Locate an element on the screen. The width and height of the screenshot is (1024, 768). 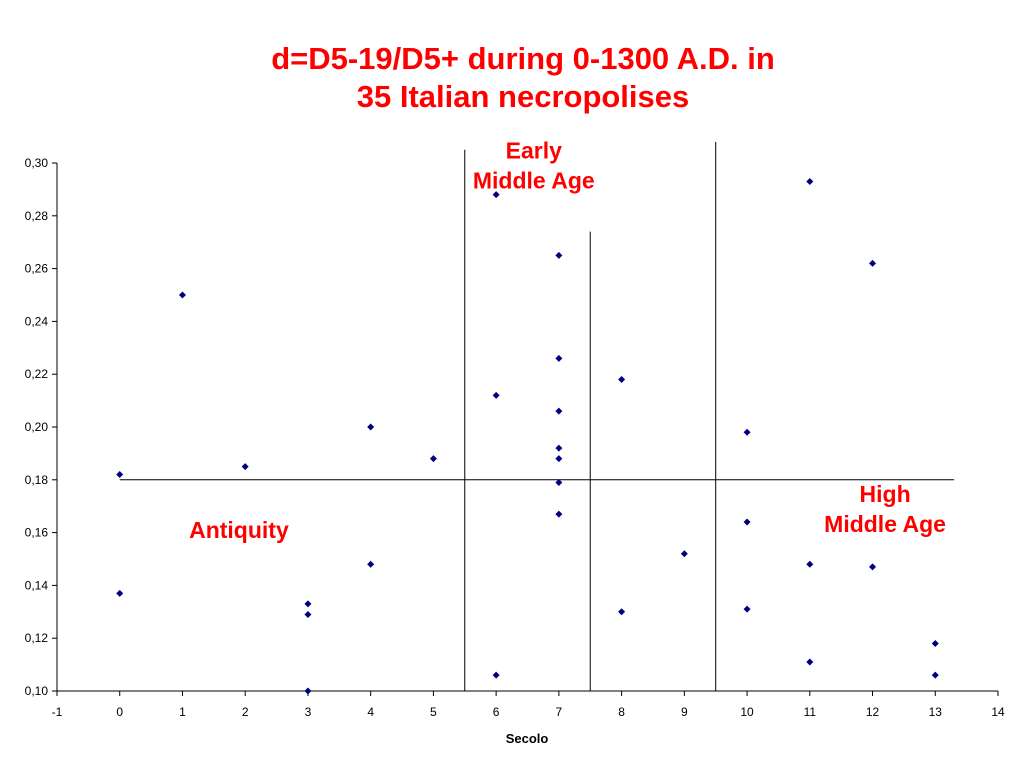
y-tick-label: 0,22 is located at coordinates (37, 374).